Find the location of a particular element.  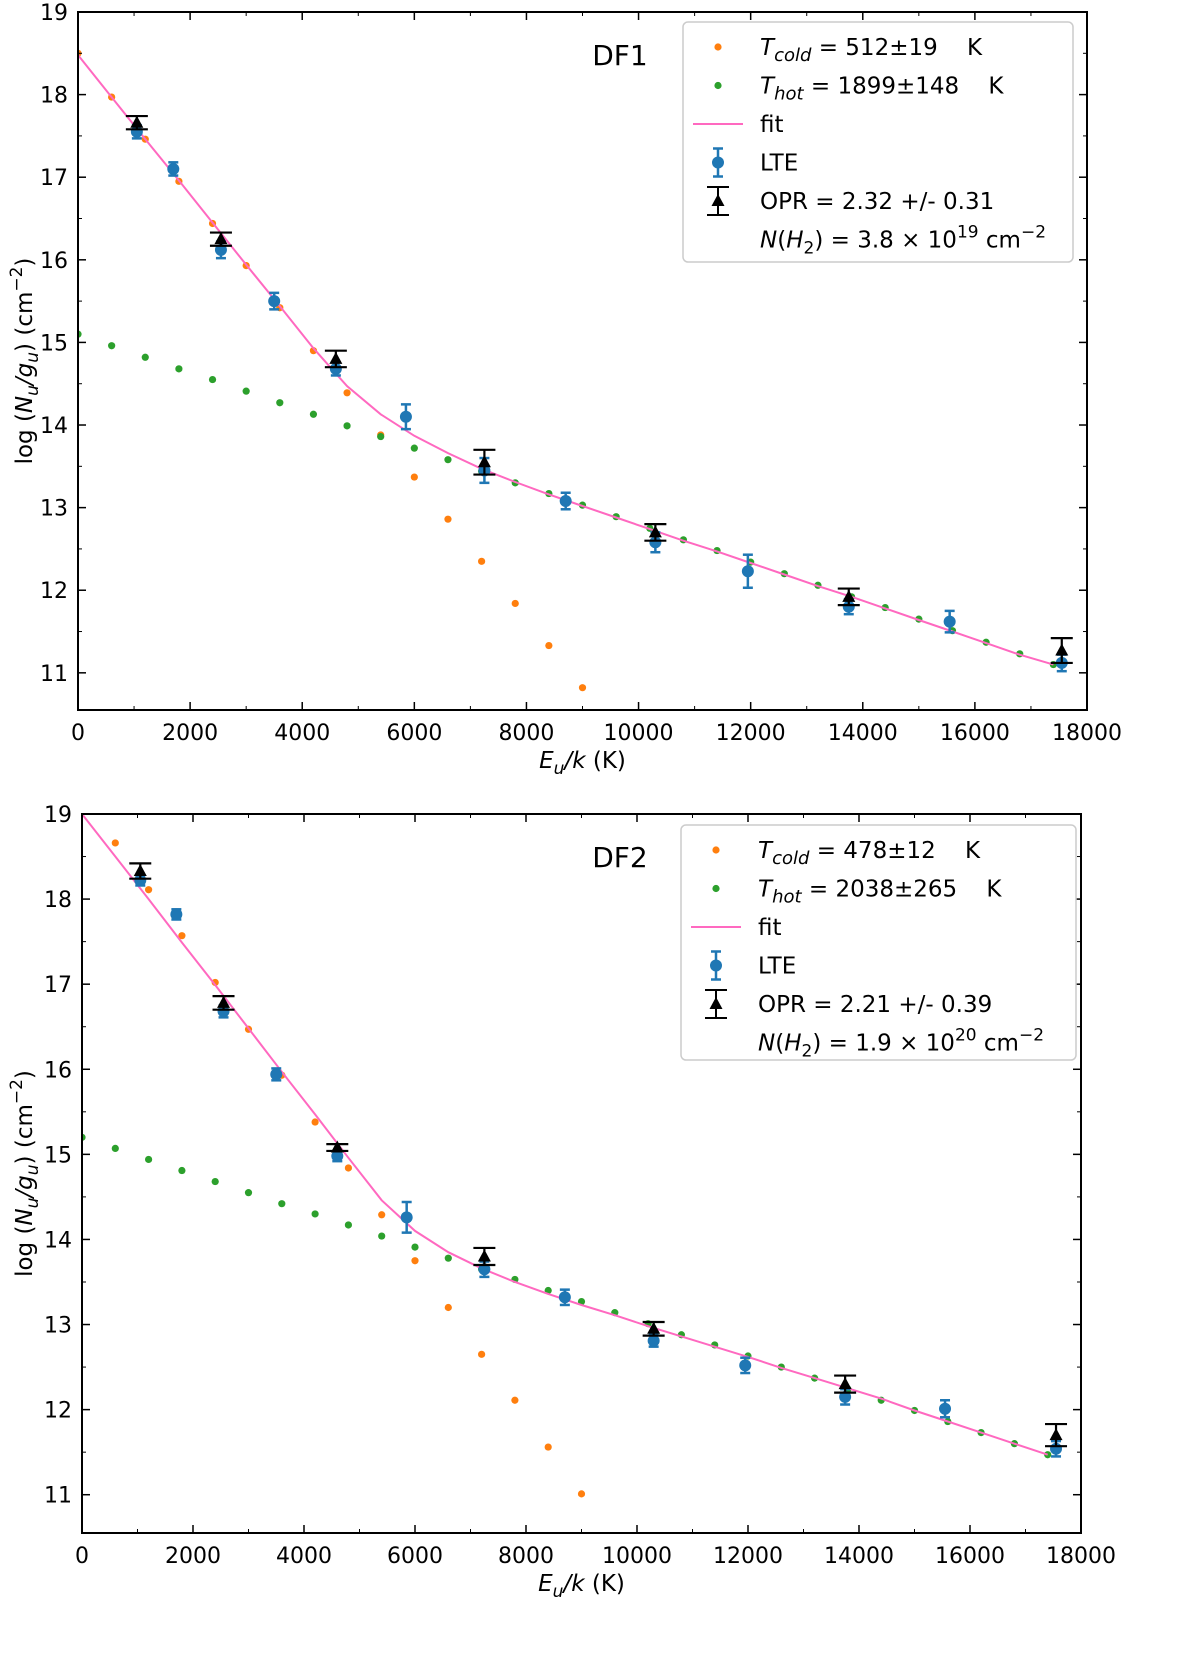

y-tick-label: 13 is located at coordinates (58, 1326).